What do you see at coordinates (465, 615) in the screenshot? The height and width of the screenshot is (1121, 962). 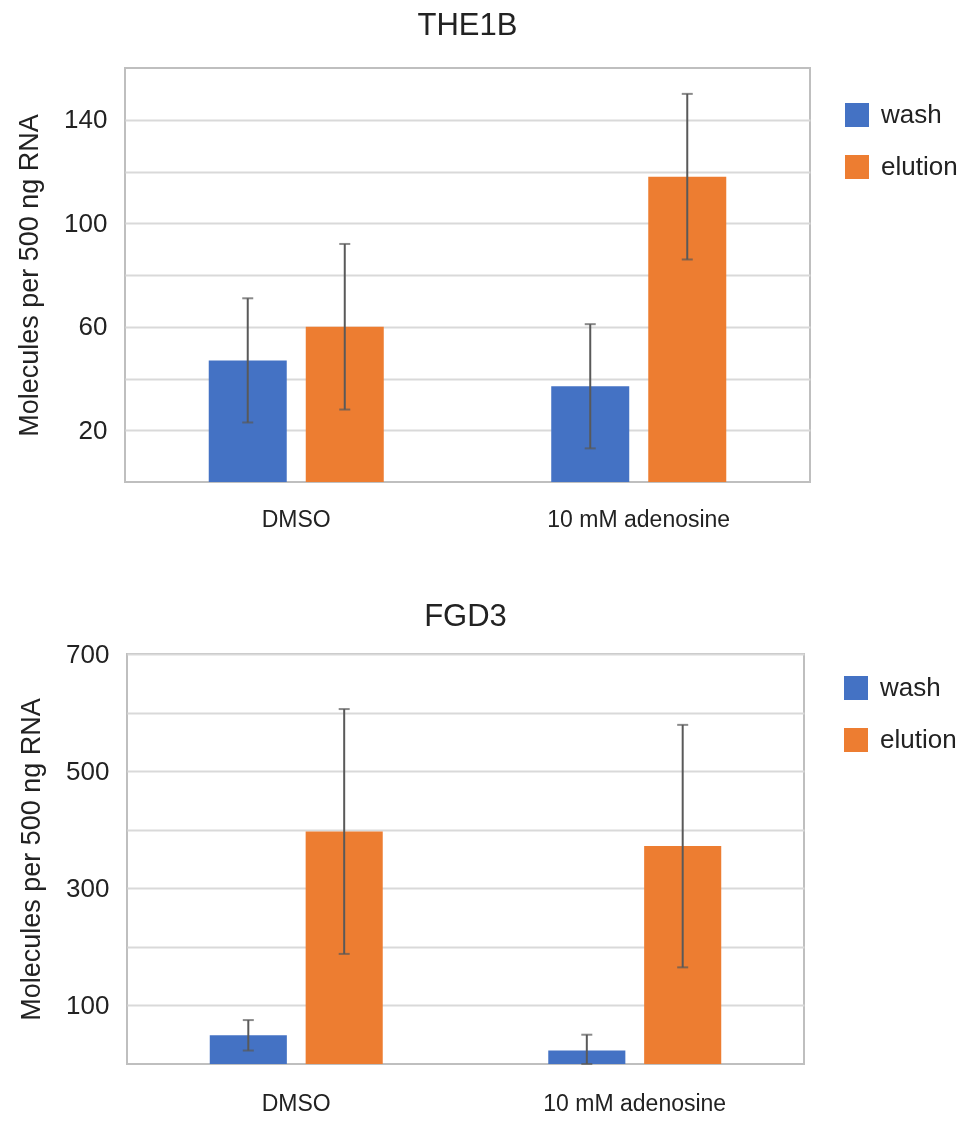 I see `chart-title: FGD3` at bounding box center [465, 615].